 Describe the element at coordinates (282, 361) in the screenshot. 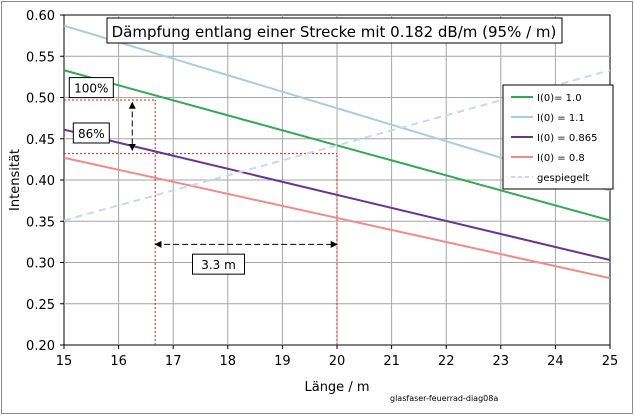

I see `x-tick-label: 19` at that location.